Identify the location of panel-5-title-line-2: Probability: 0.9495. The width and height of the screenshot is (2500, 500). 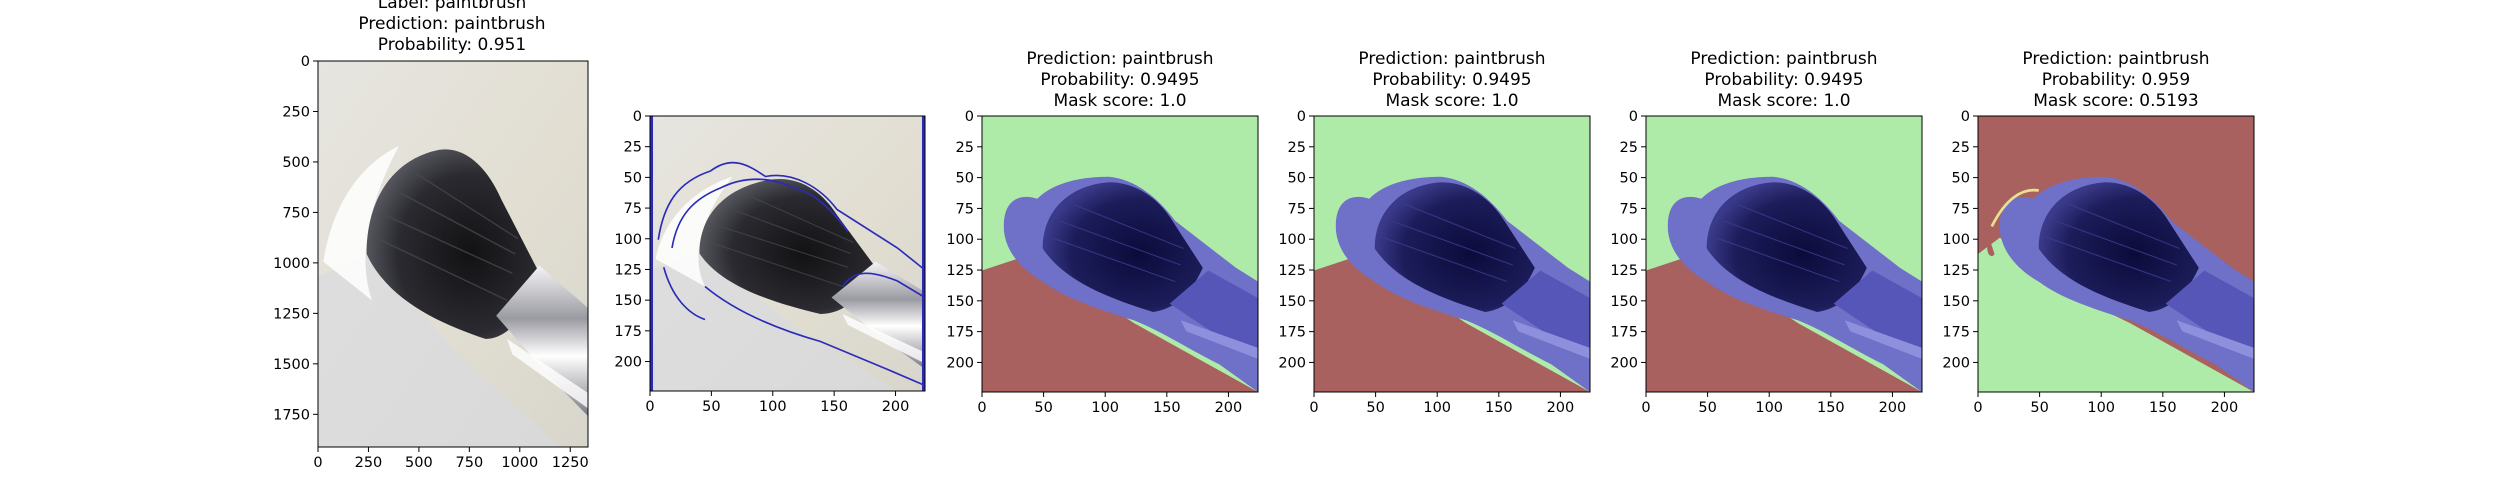
(1783, 80).